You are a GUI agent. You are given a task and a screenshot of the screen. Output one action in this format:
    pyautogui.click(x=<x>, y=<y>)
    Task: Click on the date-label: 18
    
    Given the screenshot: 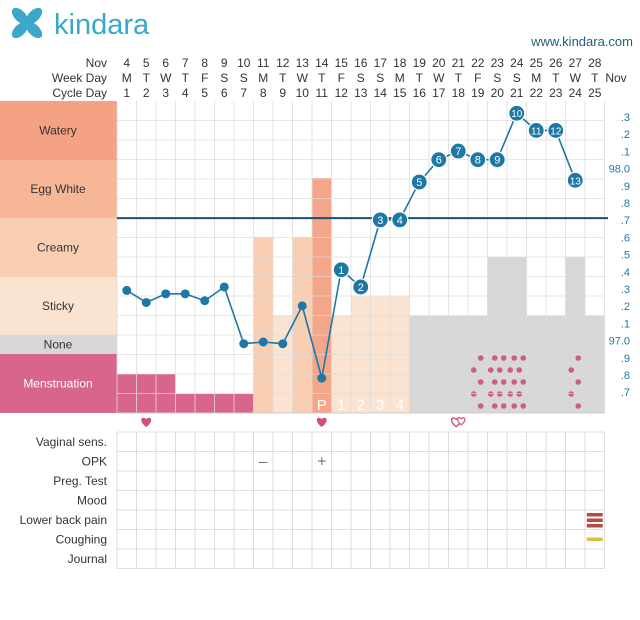 What is the action you would take?
    pyautogui.click(x=400, y=63)
    